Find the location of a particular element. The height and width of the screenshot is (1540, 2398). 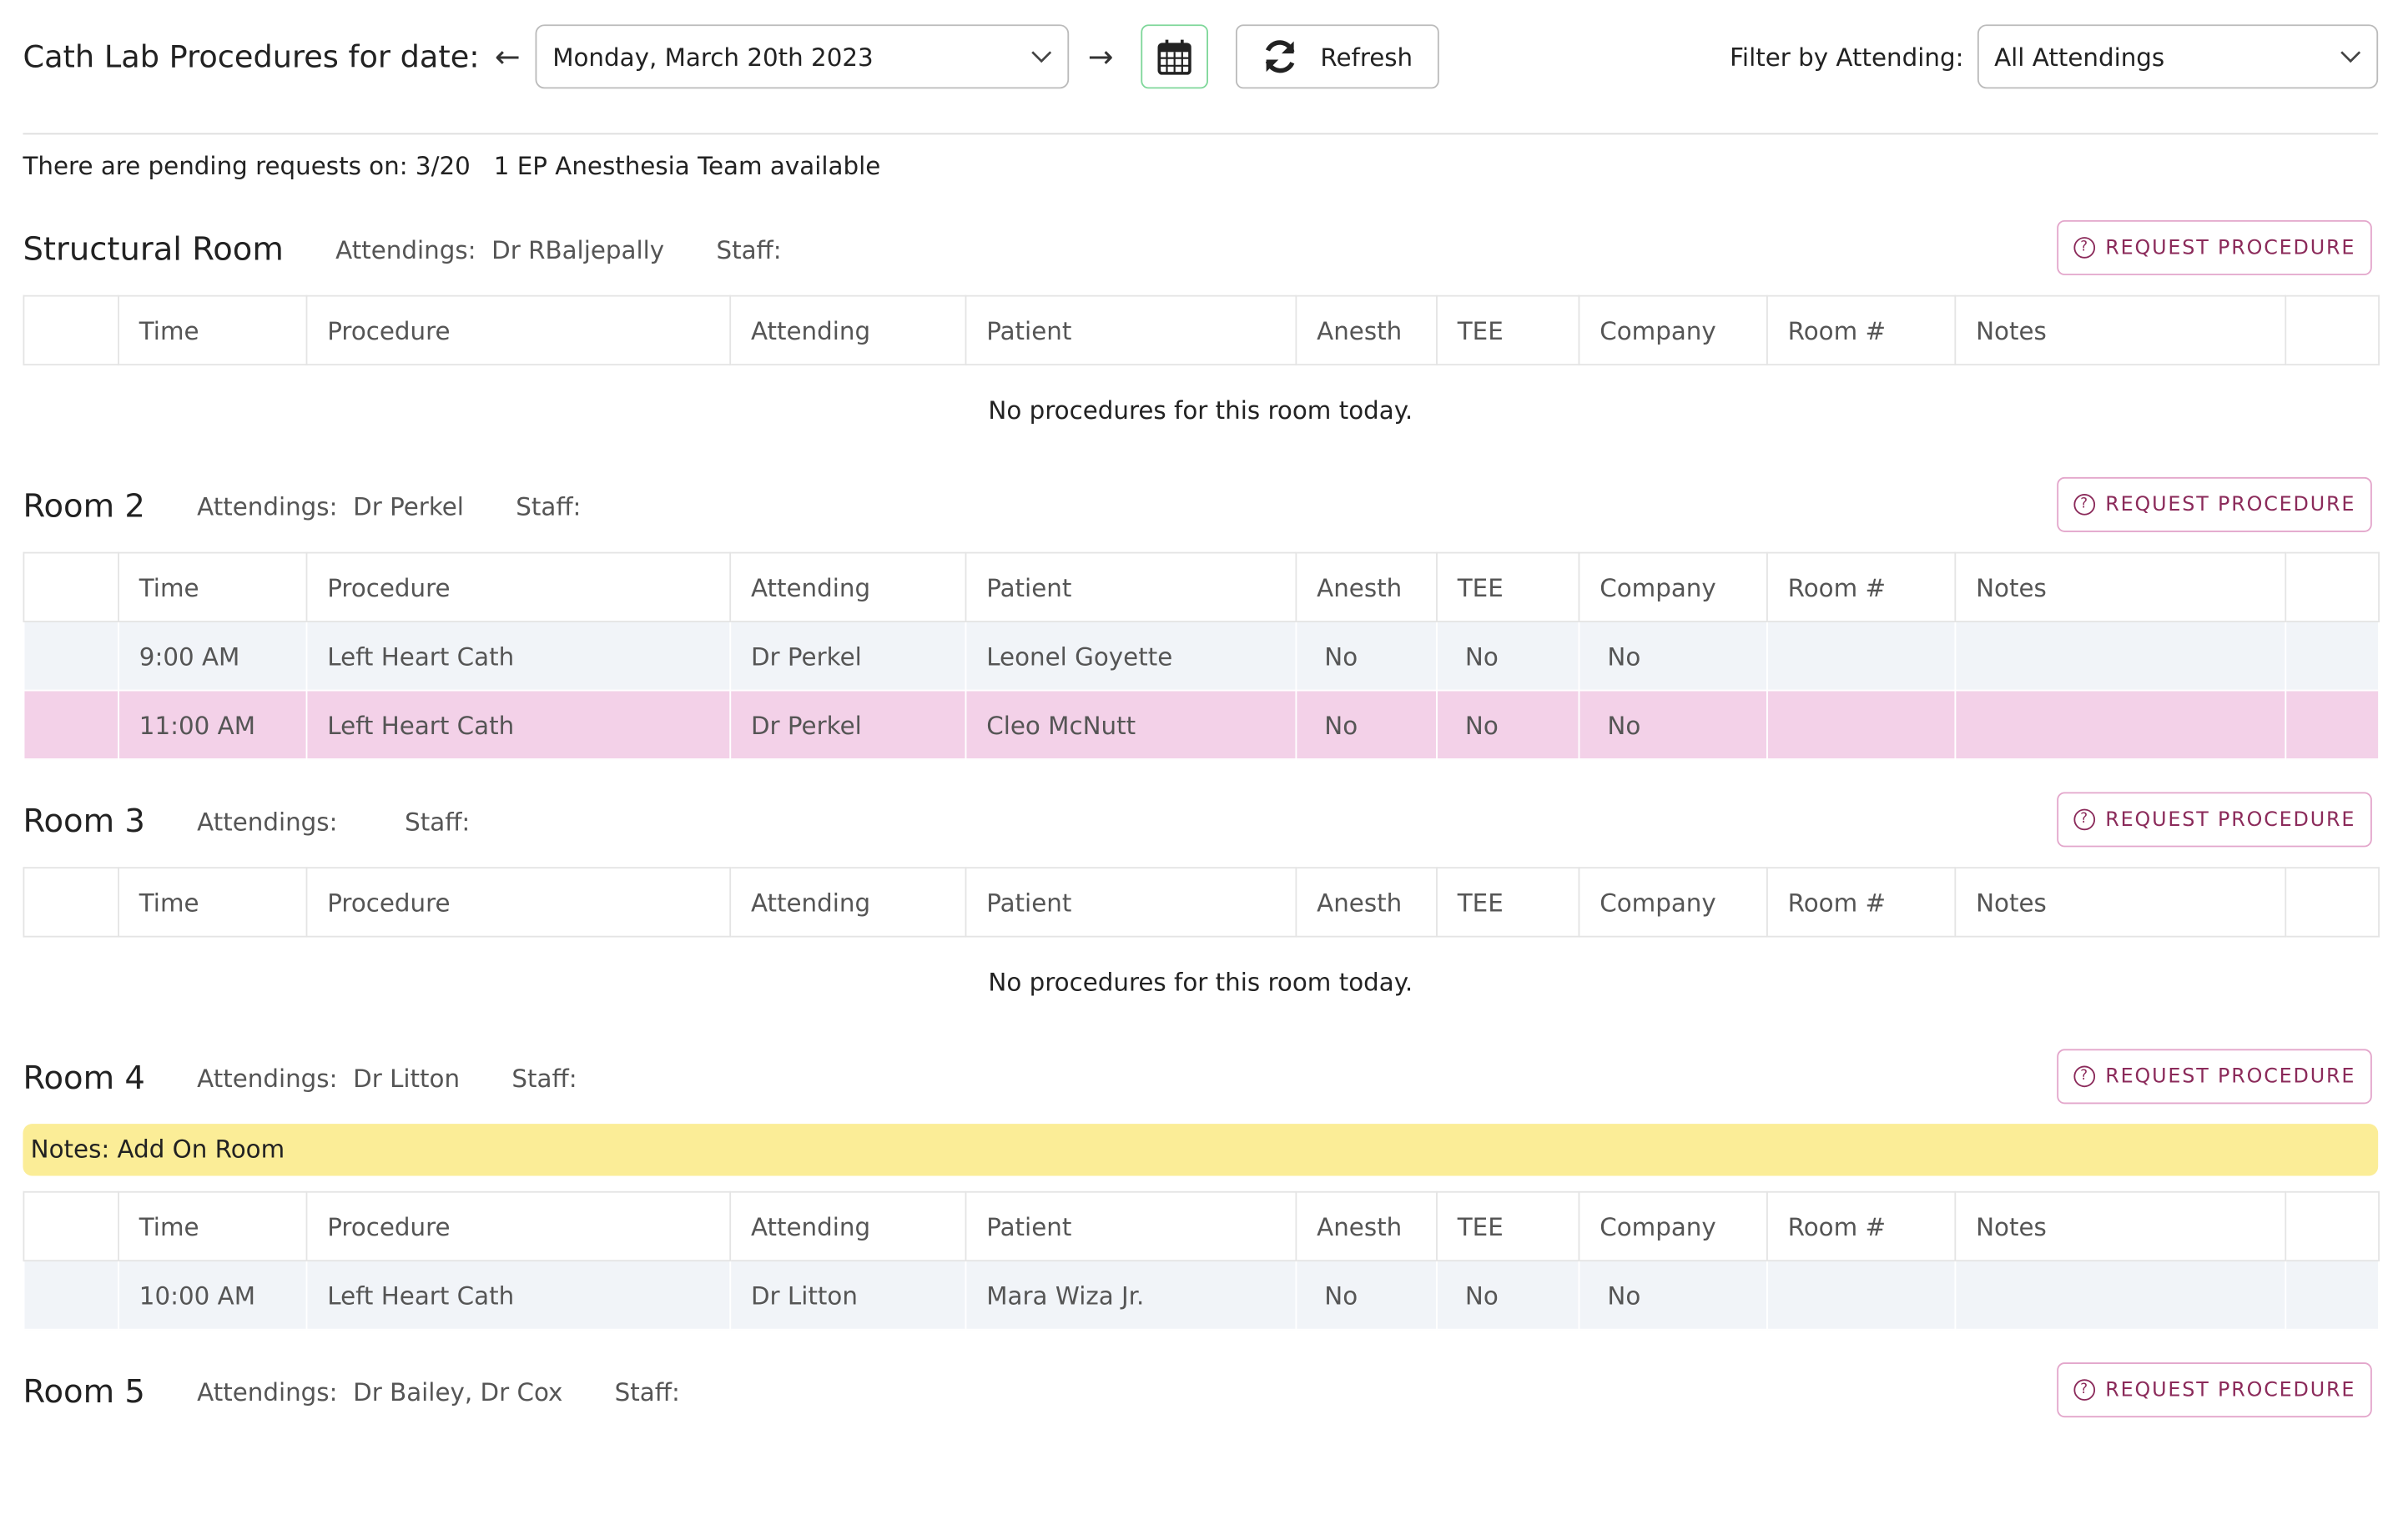

prev-day: ← is located at coordinates (507, 56).